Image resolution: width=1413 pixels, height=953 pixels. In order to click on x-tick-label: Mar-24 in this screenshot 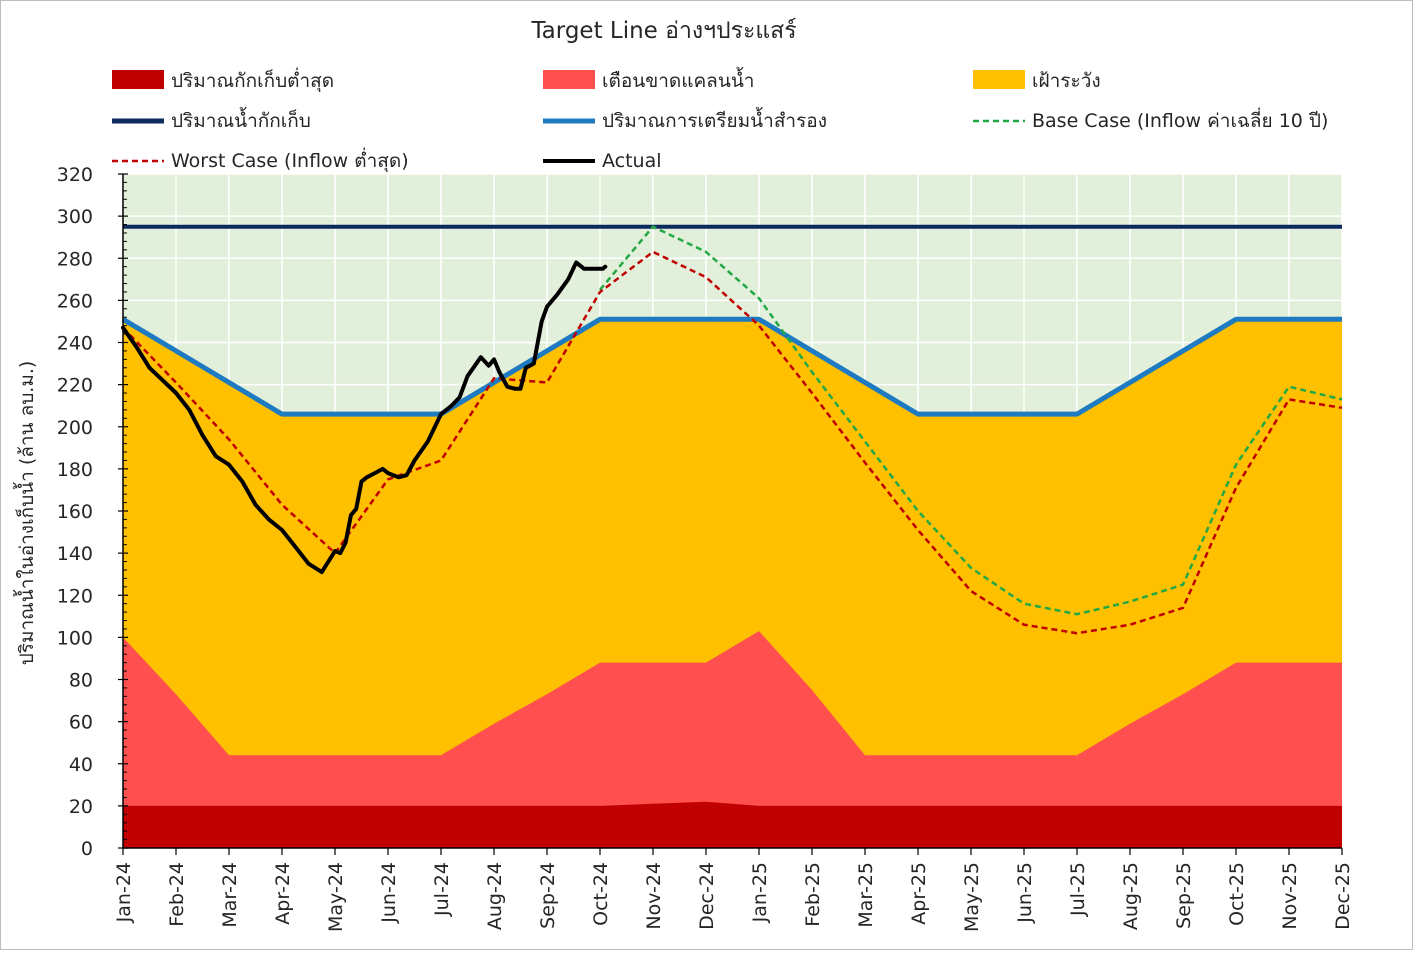, I will do `click(230, 895)`.